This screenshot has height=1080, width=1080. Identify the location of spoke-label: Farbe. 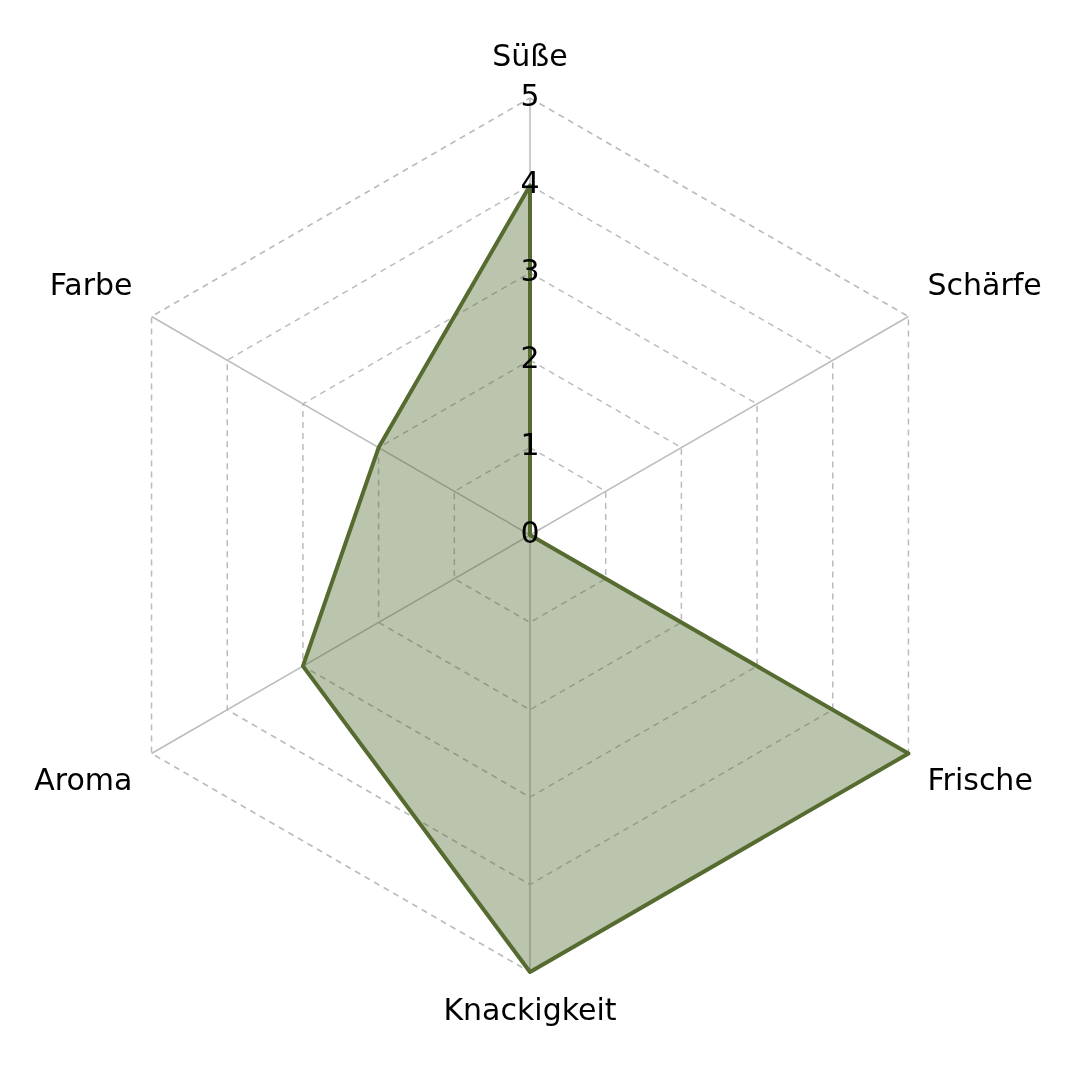
(91, 285).